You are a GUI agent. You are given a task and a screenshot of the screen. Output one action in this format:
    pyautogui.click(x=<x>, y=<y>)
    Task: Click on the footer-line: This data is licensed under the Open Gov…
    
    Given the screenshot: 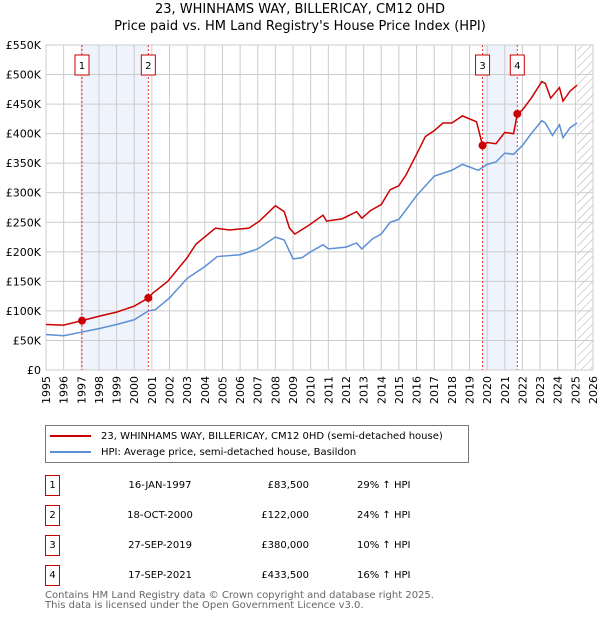 What is the action you would take?
    pyautogui.click(x=204, y=605)
    